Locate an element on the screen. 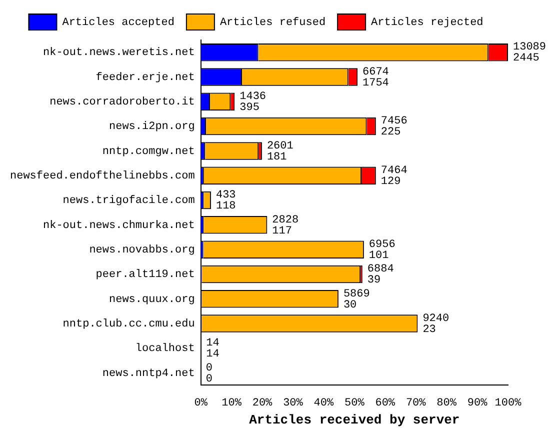  y-tick-label: news.i2pn.org is located at coordinates (152, 127).